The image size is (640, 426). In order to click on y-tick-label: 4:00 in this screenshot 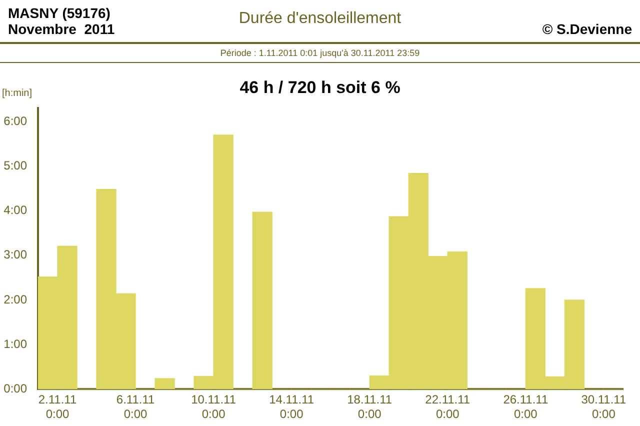, I will do `click(16, 210)`.